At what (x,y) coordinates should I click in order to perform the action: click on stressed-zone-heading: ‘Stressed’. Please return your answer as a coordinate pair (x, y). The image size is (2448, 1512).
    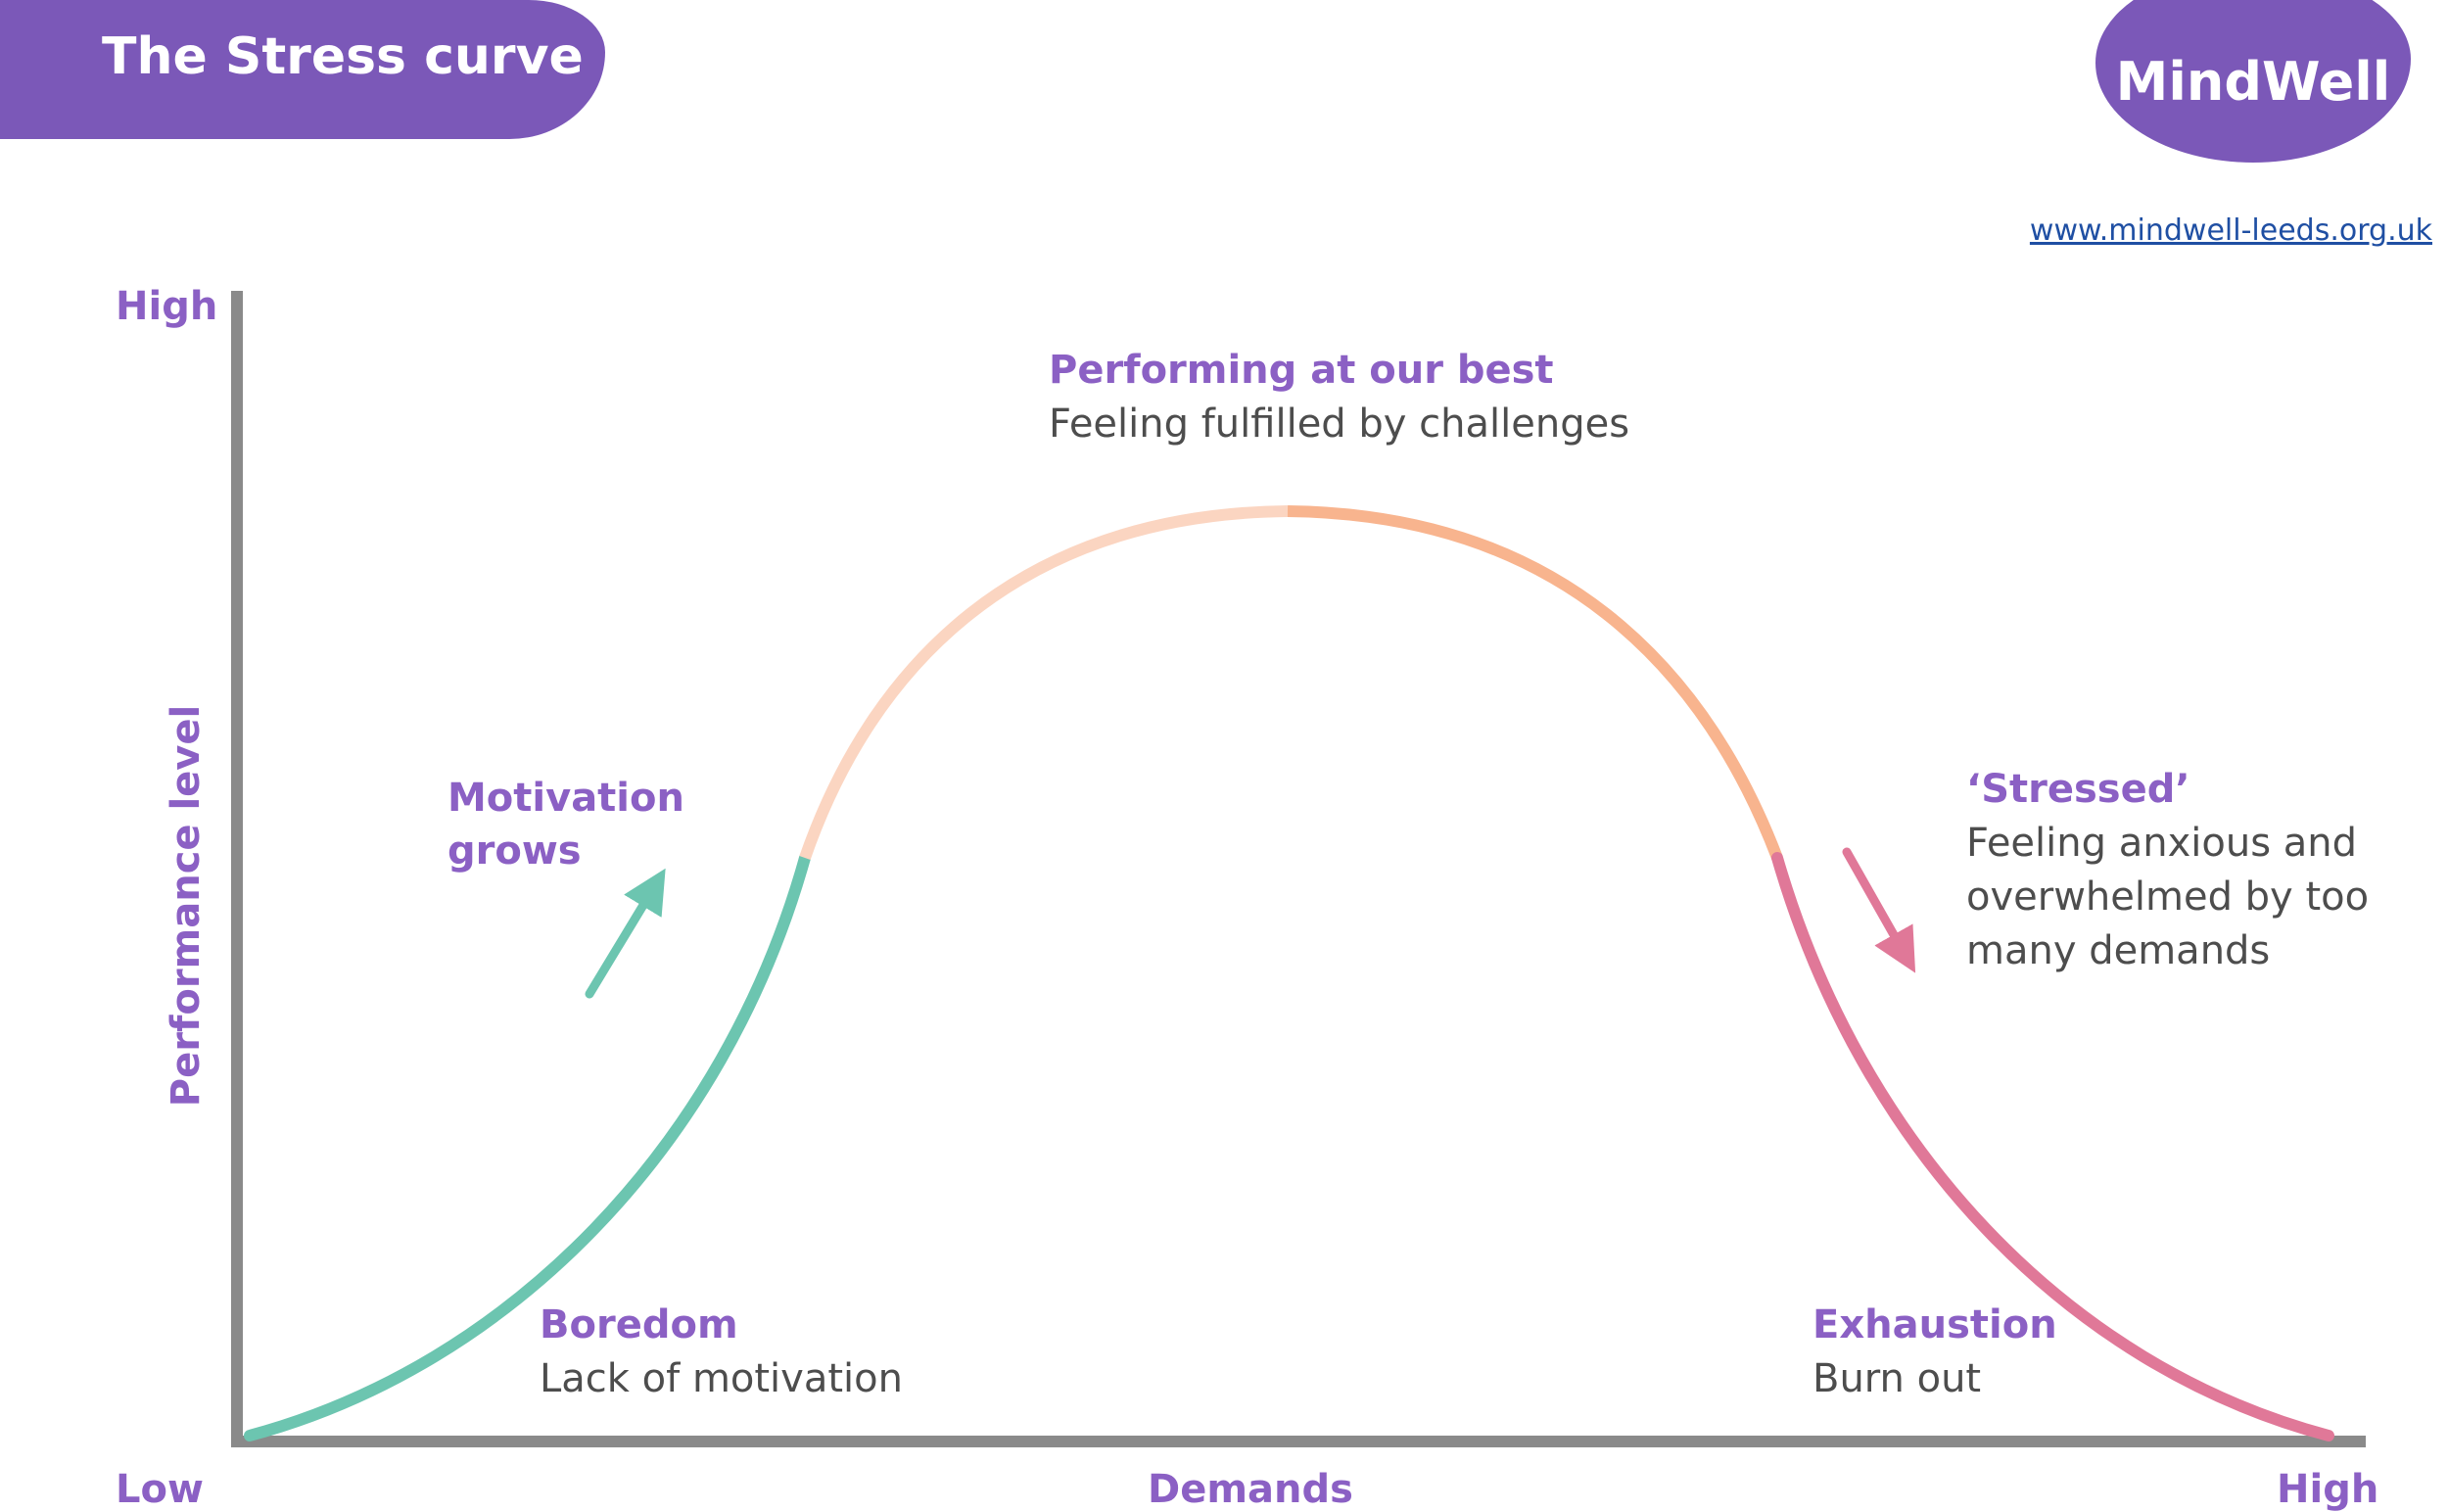
    Looking at the image, I should click on (2078, 790).